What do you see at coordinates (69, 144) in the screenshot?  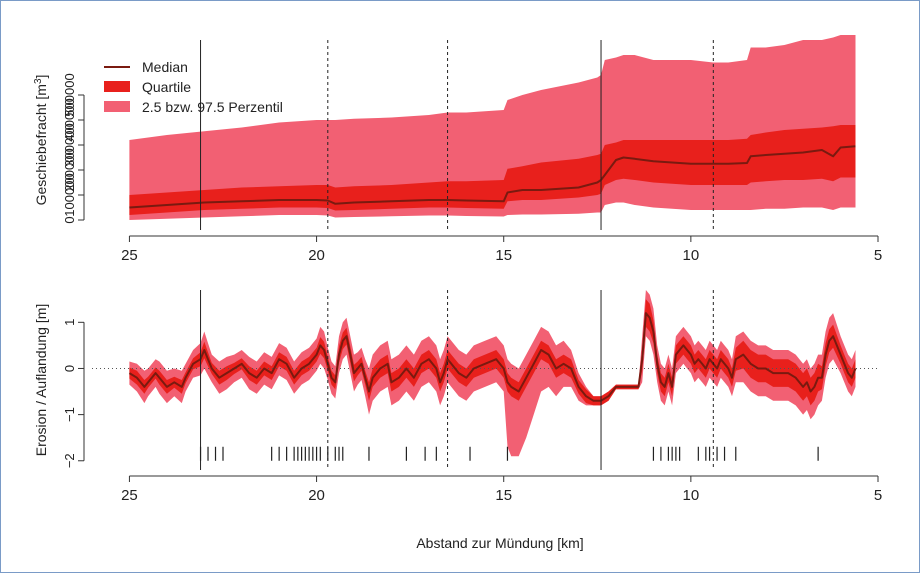 I see `top-ytick-label-3: 300000` at bounding box center [69, 144].